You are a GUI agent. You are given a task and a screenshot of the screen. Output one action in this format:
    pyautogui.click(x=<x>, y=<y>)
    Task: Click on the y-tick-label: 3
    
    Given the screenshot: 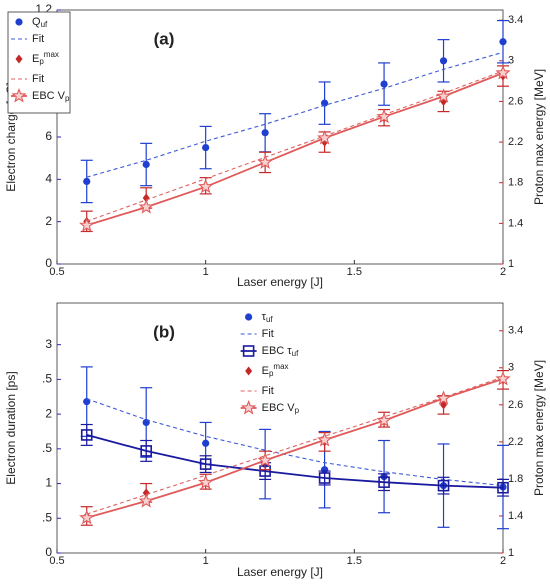 What is the action you would take?
    pyautogui.click(x=48, y=344)
    